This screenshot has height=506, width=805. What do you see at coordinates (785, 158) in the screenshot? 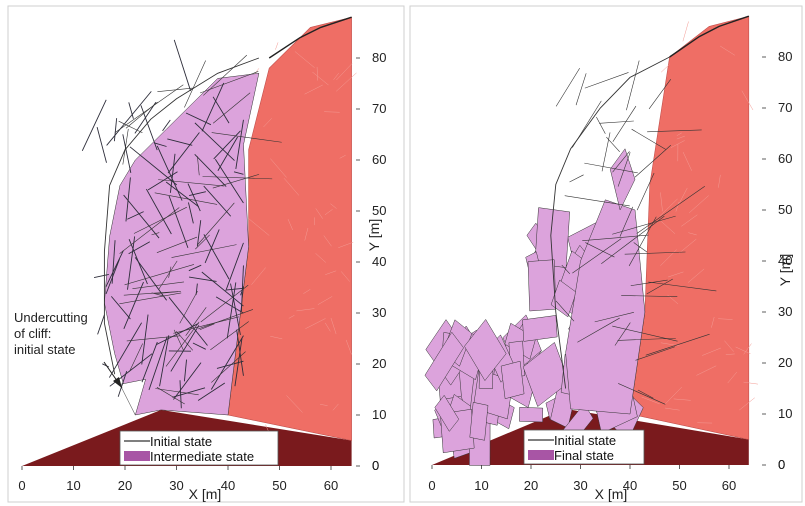
I see `y-tick-label: 60` at bounding box center [785, 158].